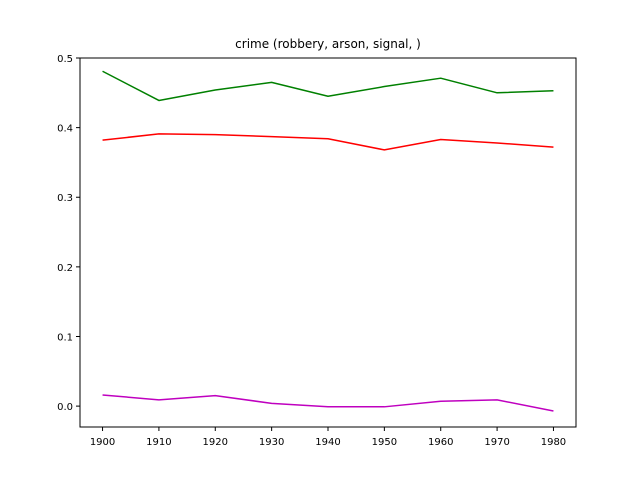 This screenshot has width=640, height=480. Describe the element at coordinates (553, 442) in the screenshot. I see `x-tick-label: 1980` at that location.